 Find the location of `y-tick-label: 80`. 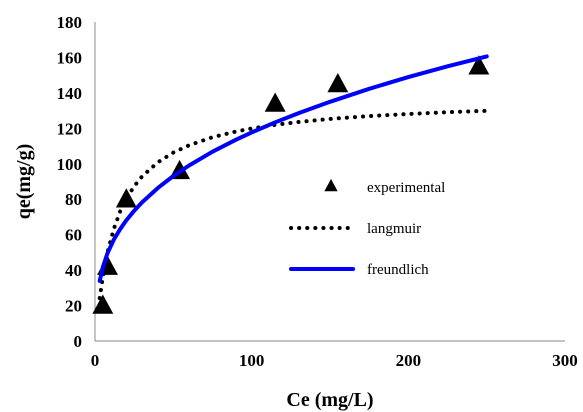

y-tick-label: 80 is located at coordinates (73, 199).